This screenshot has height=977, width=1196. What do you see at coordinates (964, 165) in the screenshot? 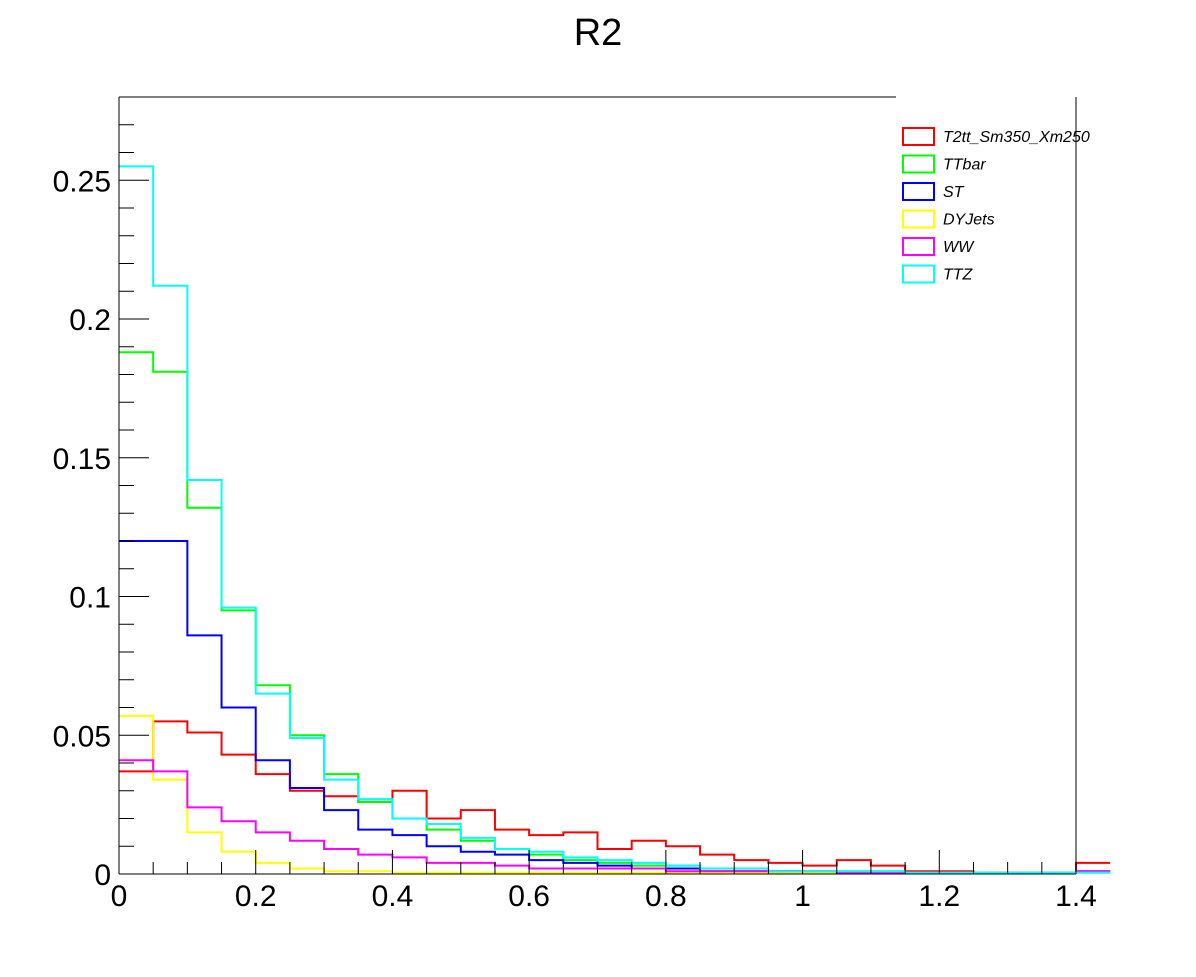
I see `legend-label: TTbar` at bounding box center [964, 165].